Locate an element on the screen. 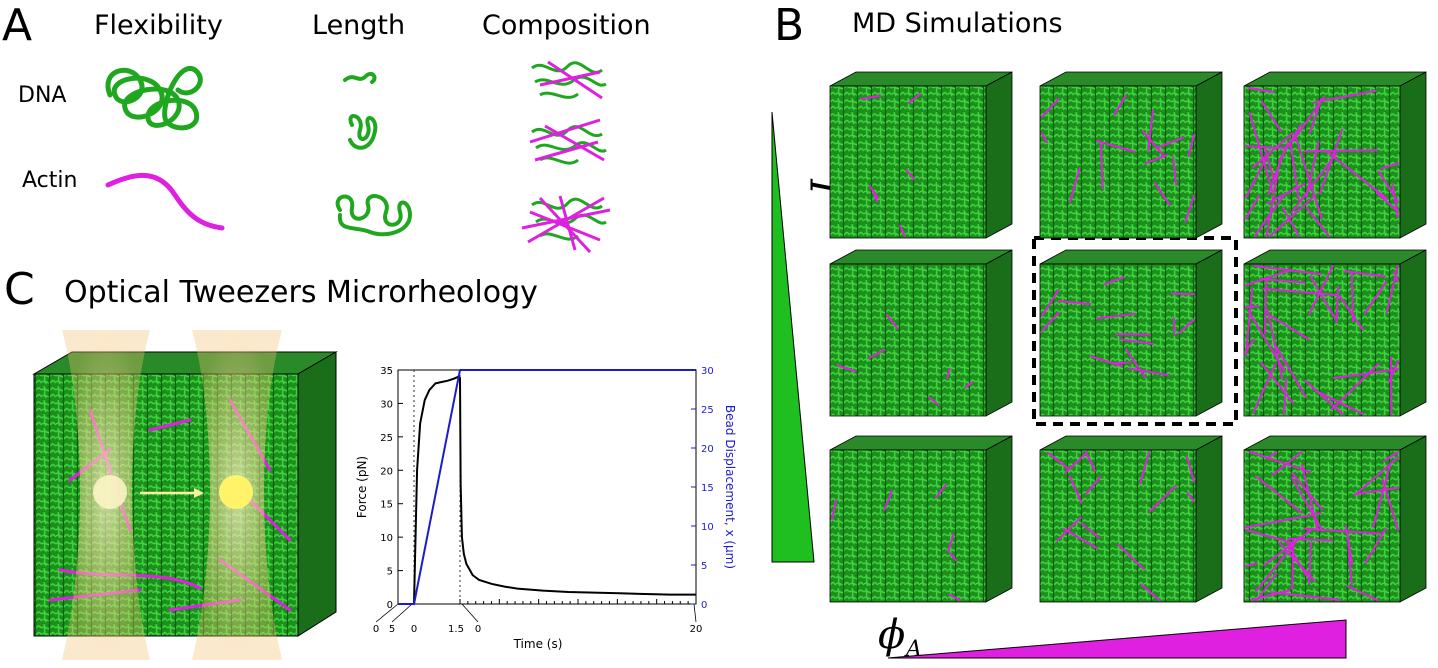 The height and width of the screenshot is (668, 1438). y2-tick-label: 25 is located at coordinates (707, 410).